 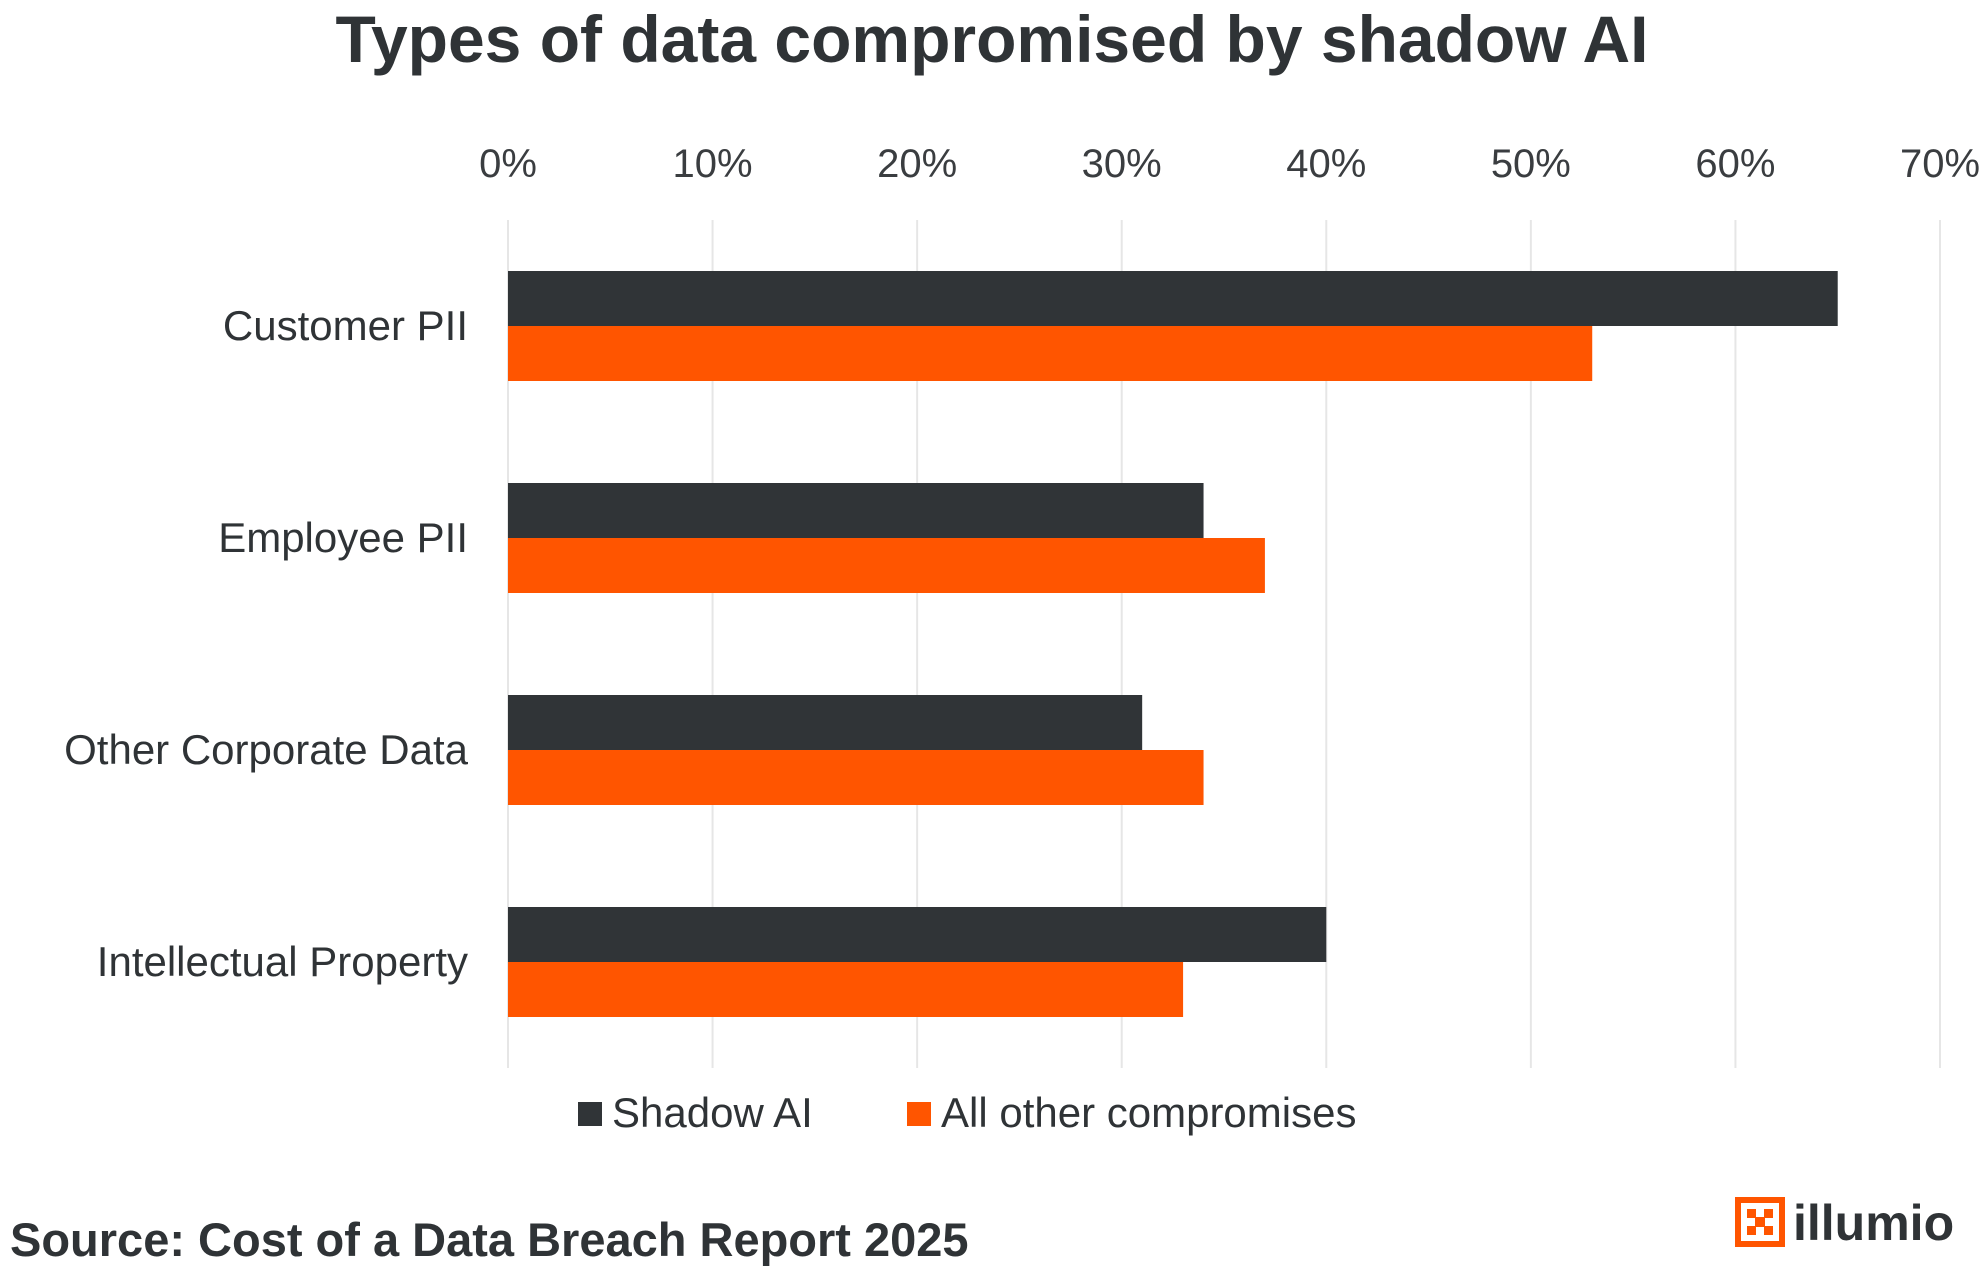 I want to click on legend-label: All other compromises, so click(x=1148, y=1112).